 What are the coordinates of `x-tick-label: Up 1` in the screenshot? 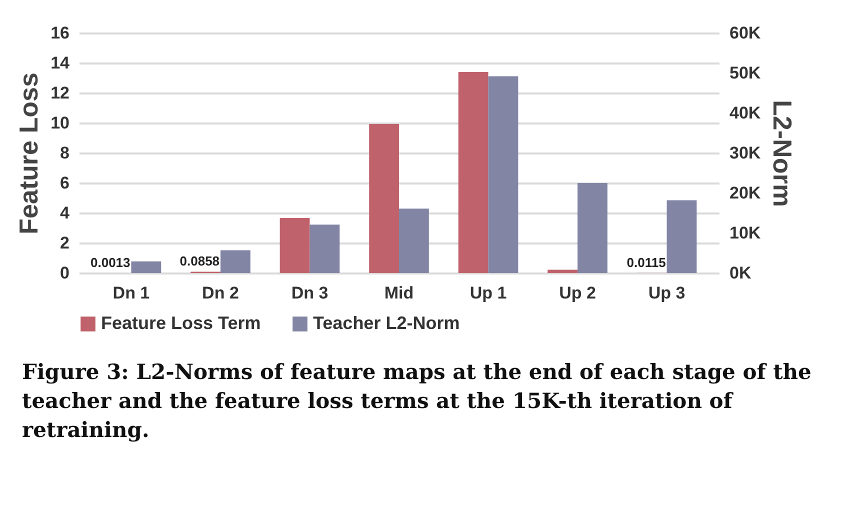 It's located at (488, 293).